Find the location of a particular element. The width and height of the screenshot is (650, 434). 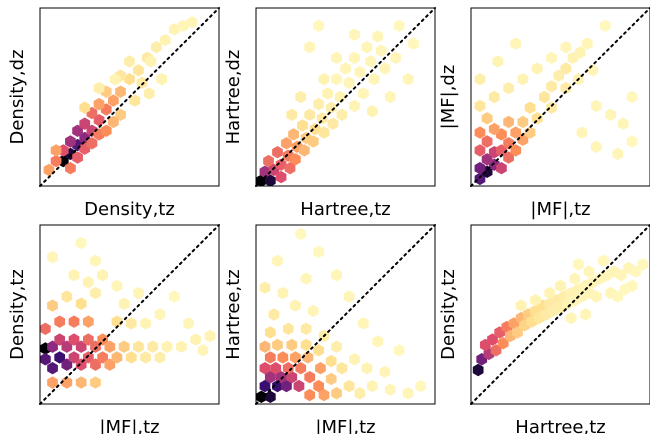

y-axis-label: Density,tz is located at coordinates (17, 314).